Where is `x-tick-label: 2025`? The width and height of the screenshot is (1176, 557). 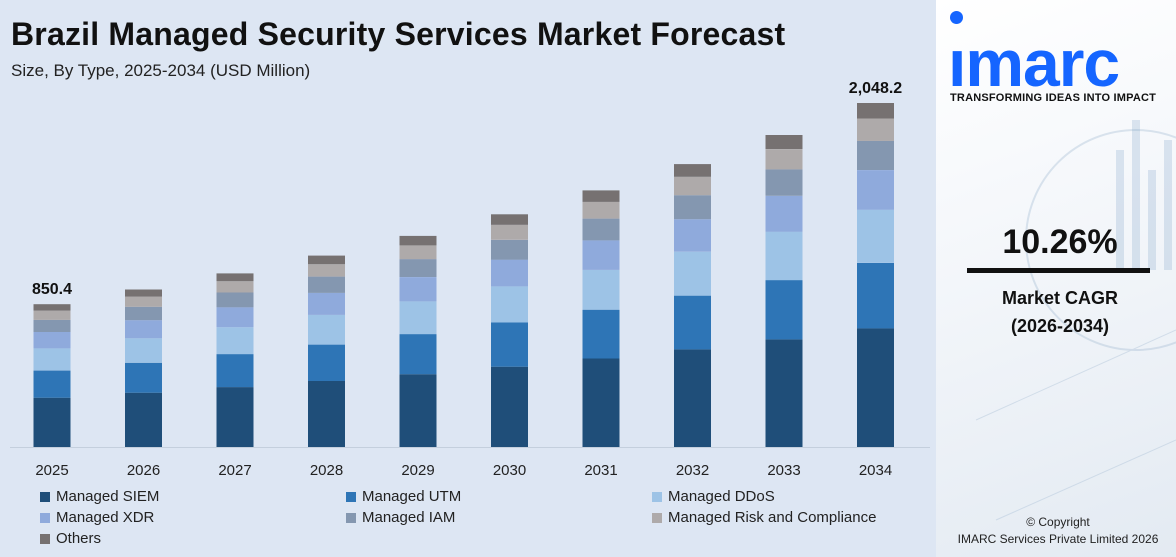 x-tick-label: 2025 is located at coordinates (51, 470).